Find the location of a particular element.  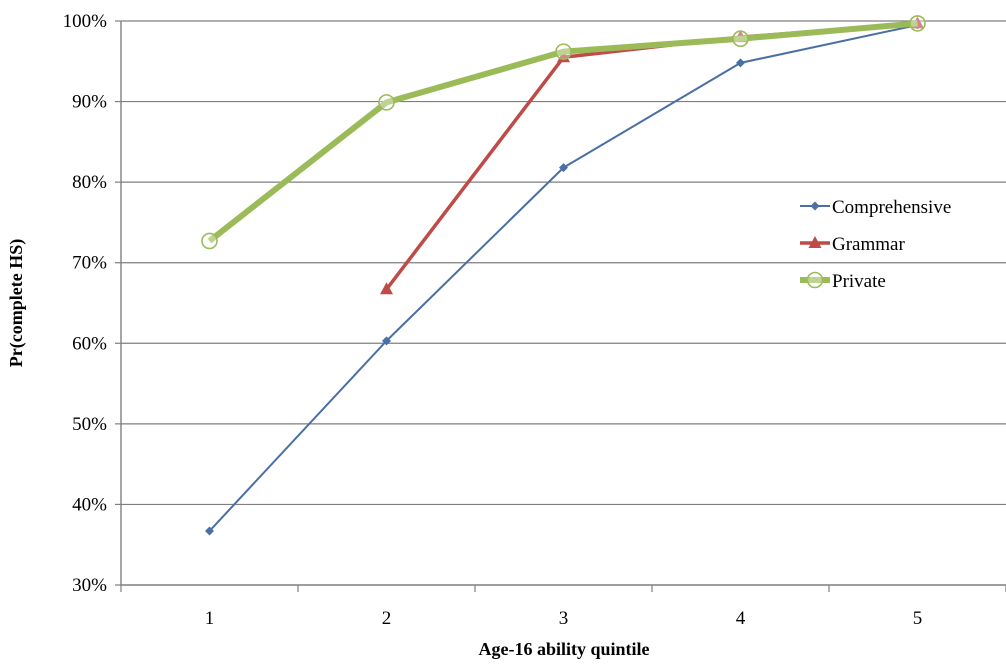

legend: Comprehensive Grammar Private is located at coordinates (875, 244).